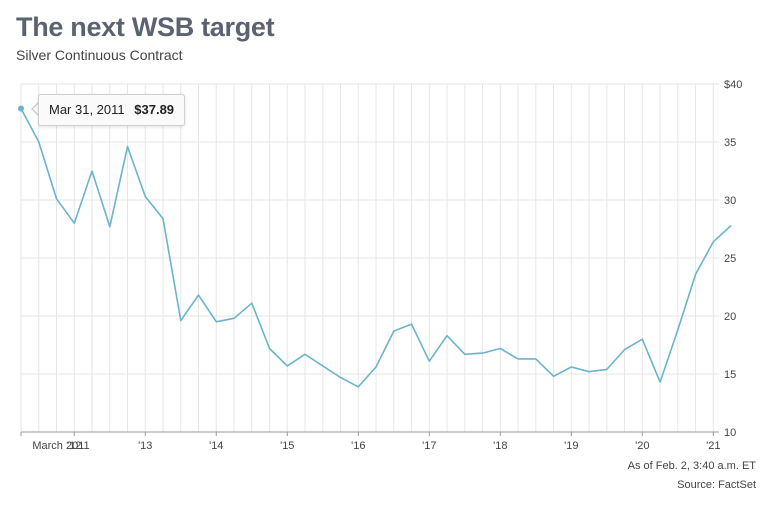 This screenshot has width=768, height=510. I want to click on x-tick-label: '17, so click(429, 446).